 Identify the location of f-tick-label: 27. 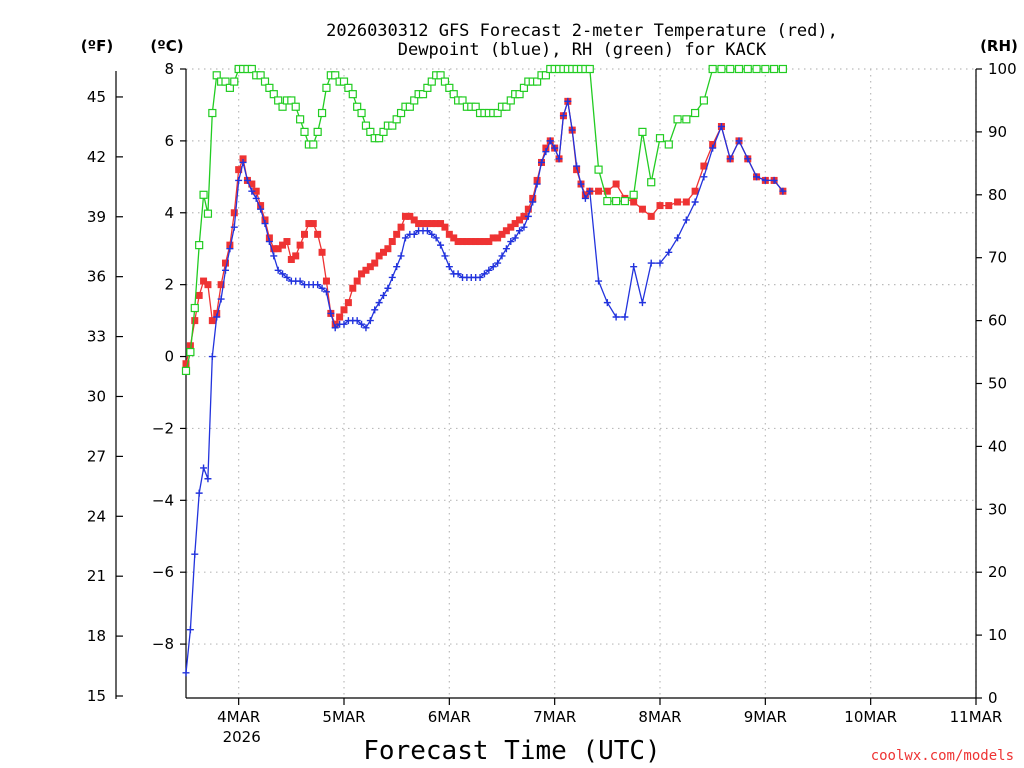
(96, 456).